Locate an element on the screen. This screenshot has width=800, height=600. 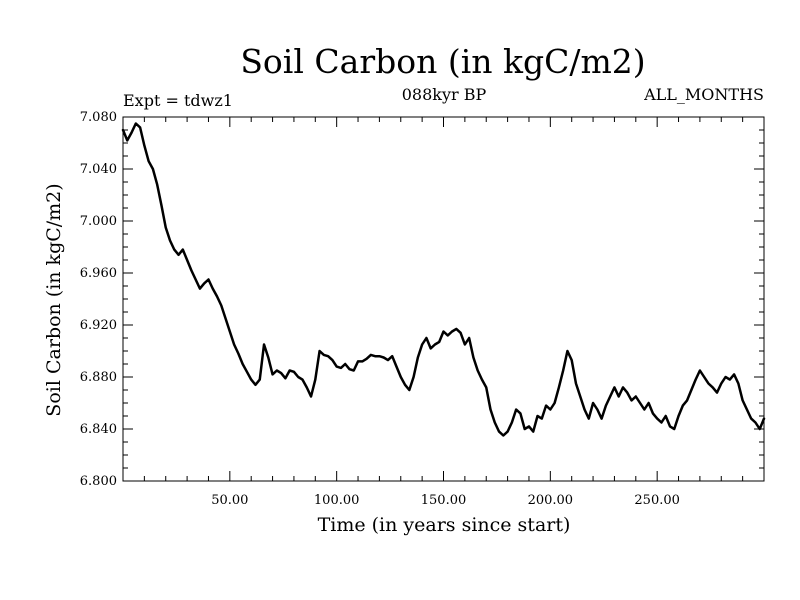
x-tick-label: 150.00 is located at coordinates (444, 500).